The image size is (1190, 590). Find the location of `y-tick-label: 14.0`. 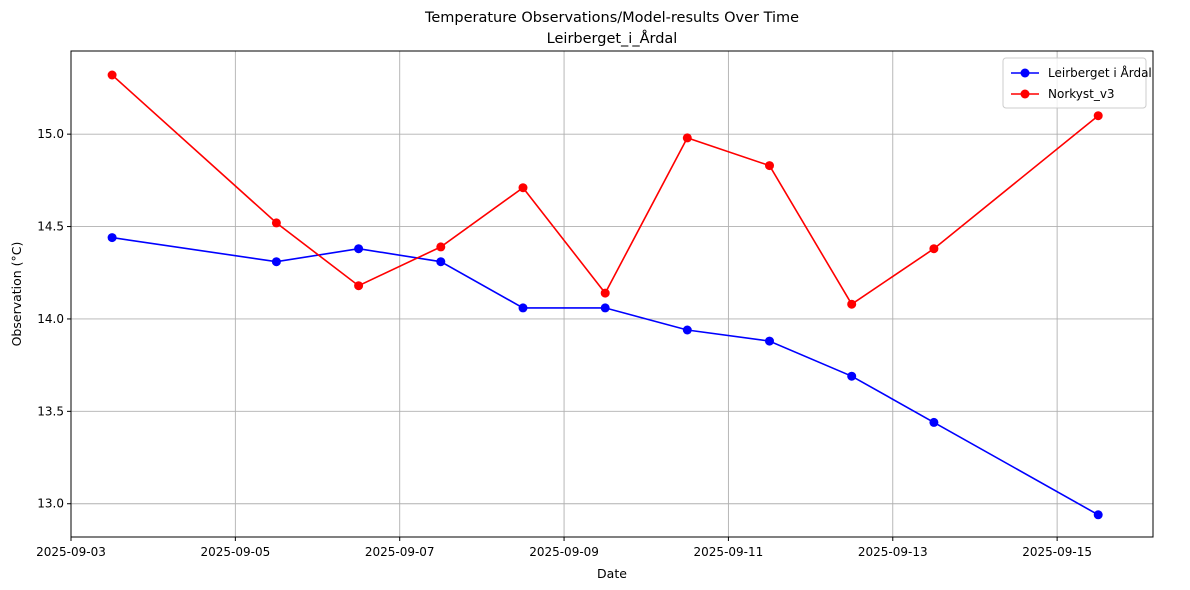

y-tick-label: 14.0 is located at coordinates (50, 319).